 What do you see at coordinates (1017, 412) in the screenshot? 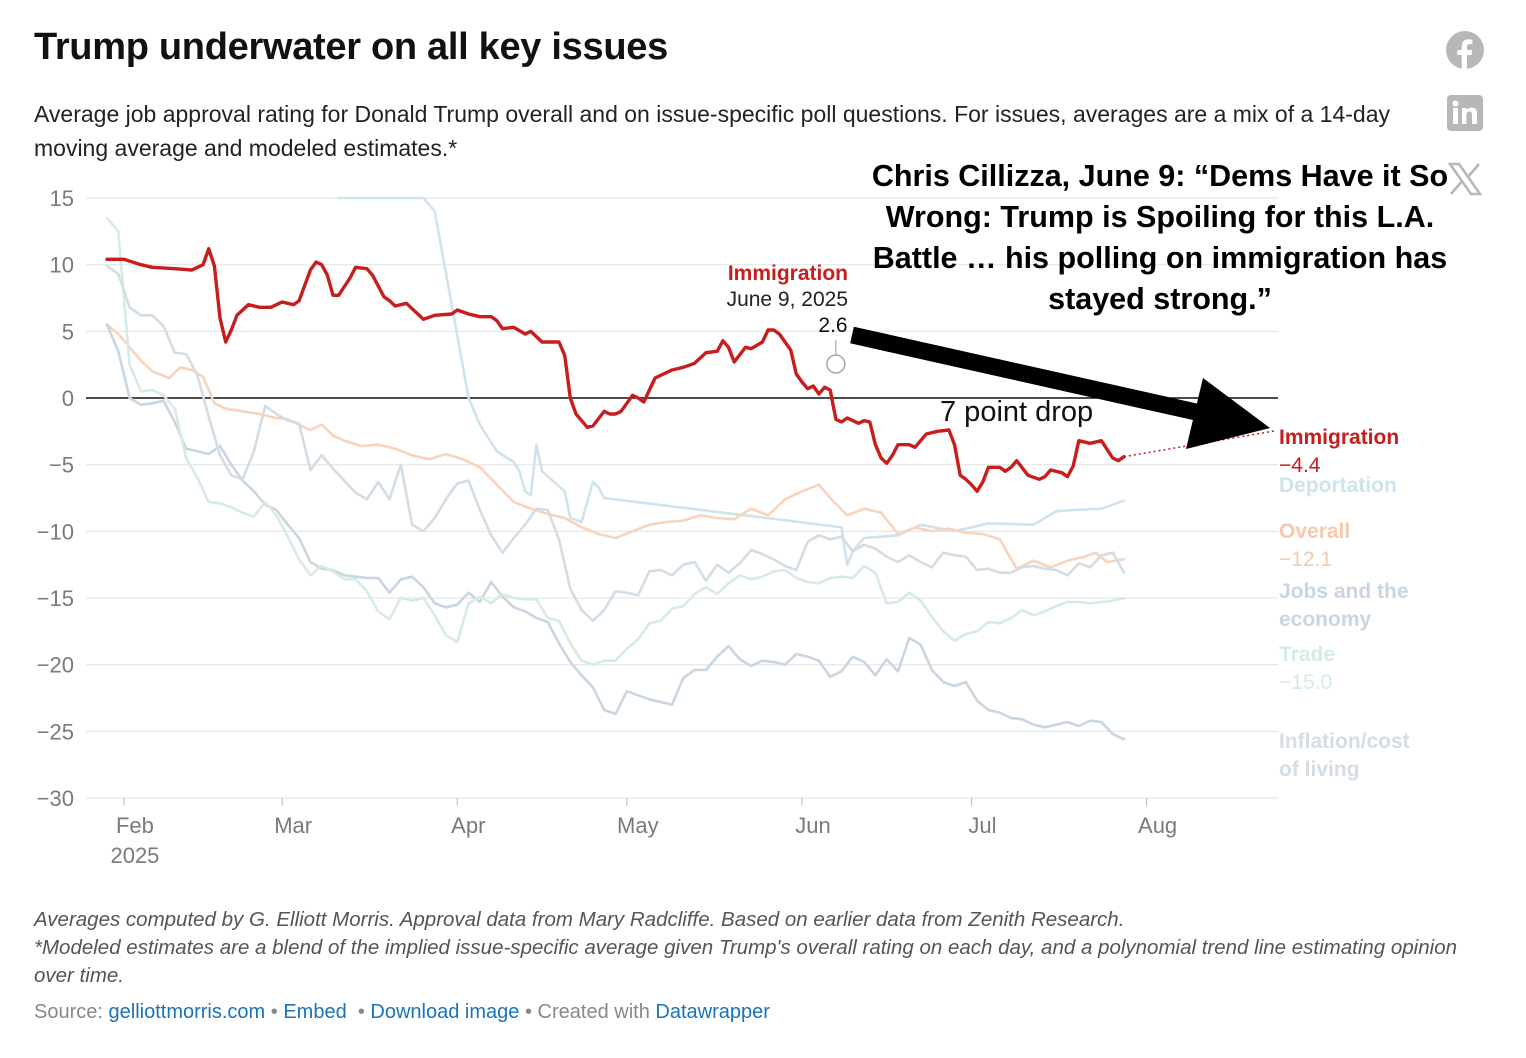
I see `drop-annotation: 7 point drop` at bounding box center [1017, 412].